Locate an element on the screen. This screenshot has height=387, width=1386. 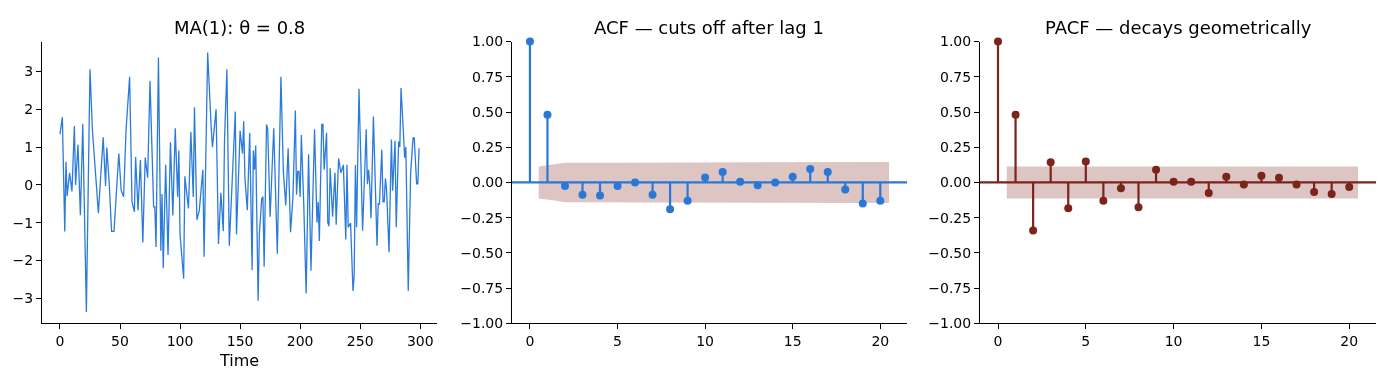
y-tick-label: −1 is located at coordinates (23, 222).